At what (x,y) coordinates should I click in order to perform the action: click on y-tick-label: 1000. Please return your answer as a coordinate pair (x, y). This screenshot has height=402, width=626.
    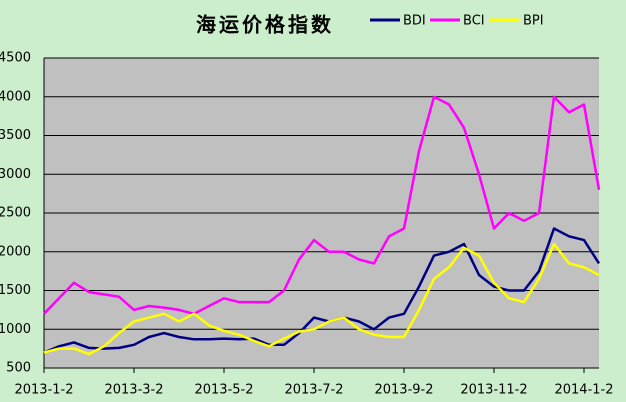
    Looking at the image, I should click on (15, 329).